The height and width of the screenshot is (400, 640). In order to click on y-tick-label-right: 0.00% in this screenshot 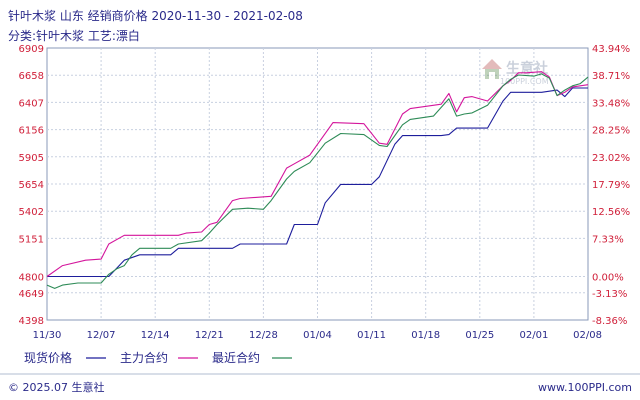, I will do `click(608, 277)`.